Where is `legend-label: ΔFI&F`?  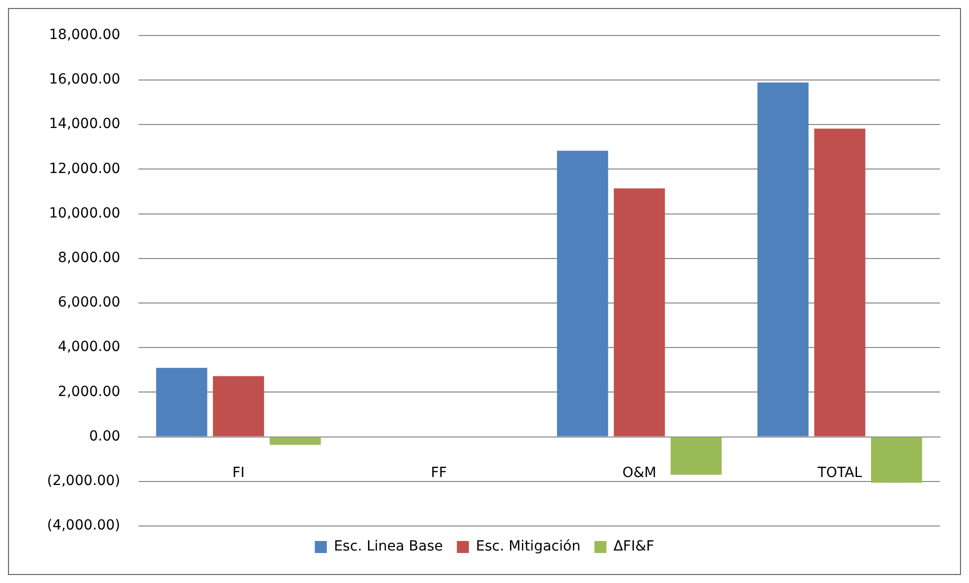 legend-label: ΔFI&F is located at coordinates (633, 546).